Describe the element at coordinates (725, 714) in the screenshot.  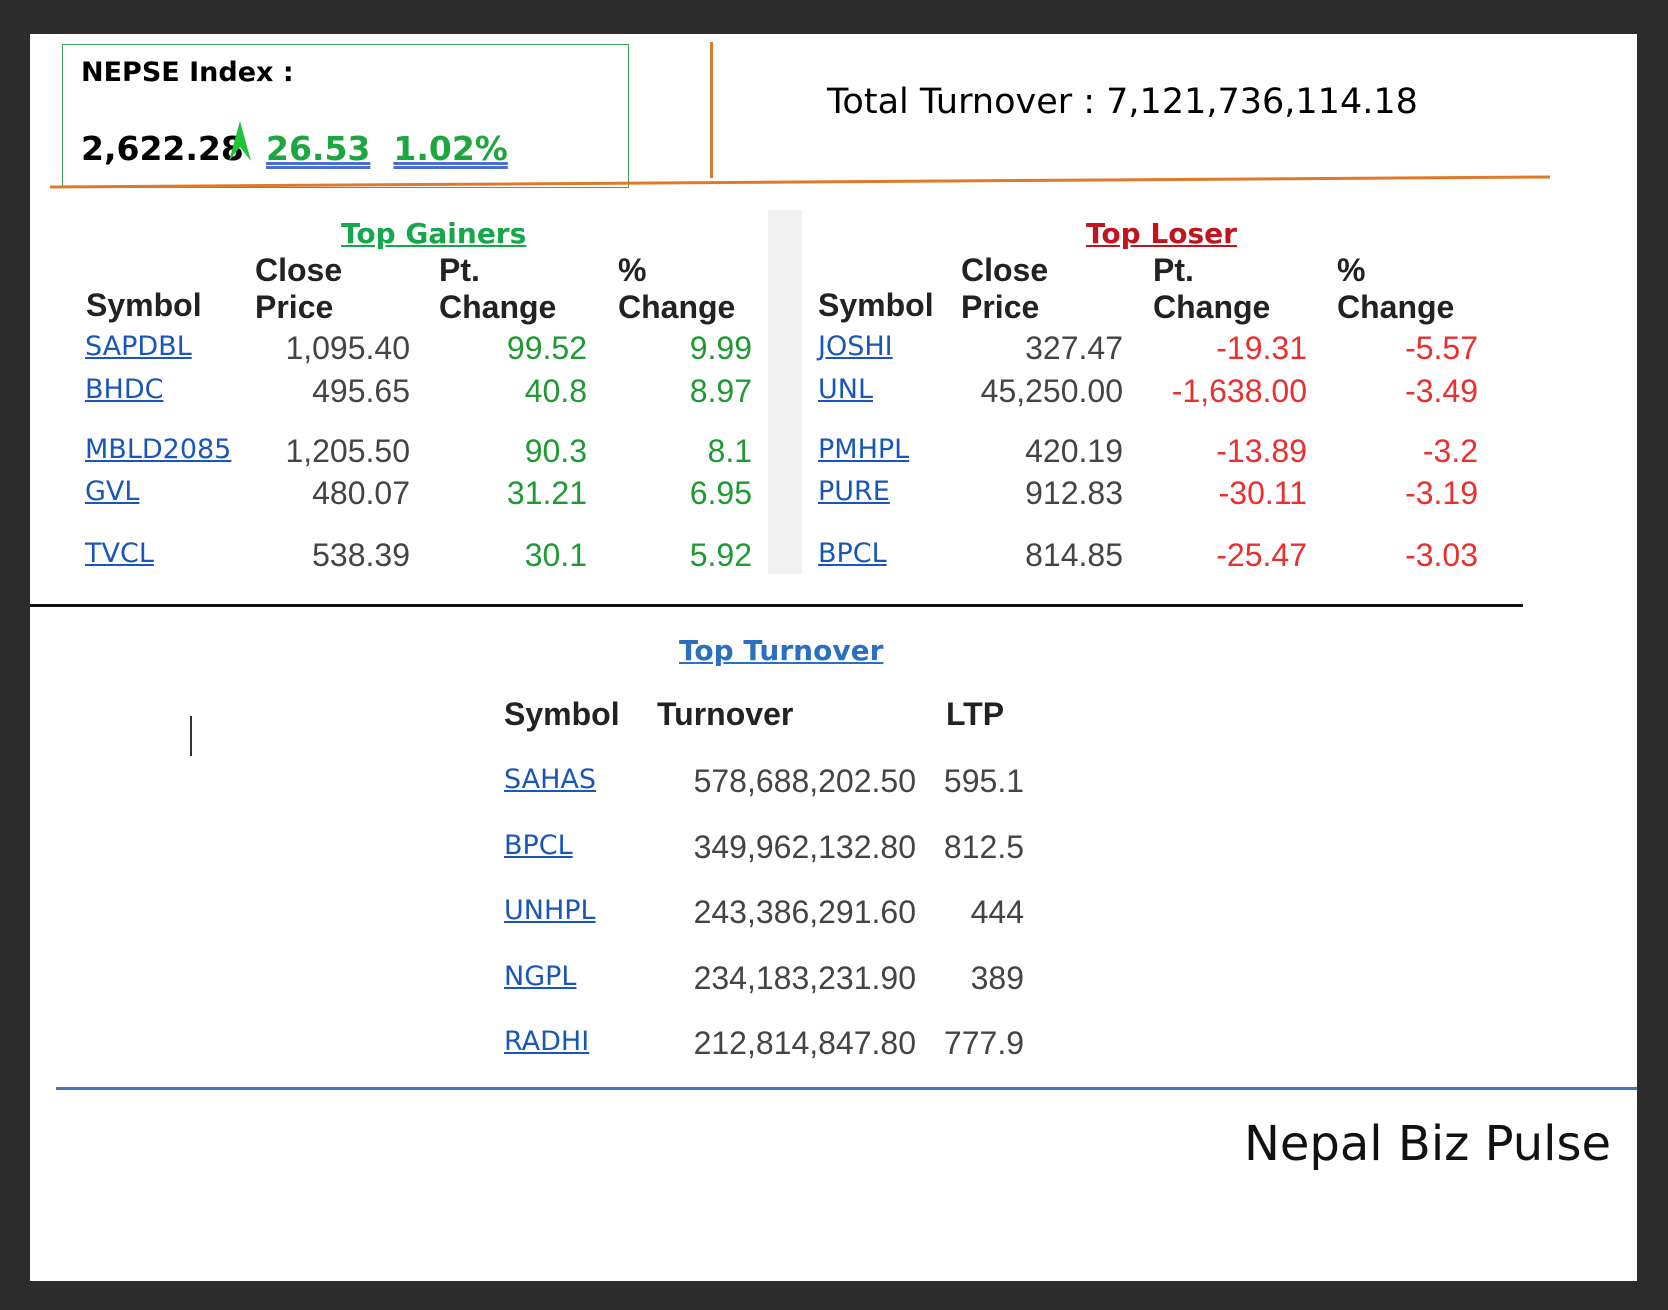
I see `turnover-header-turnover: Turnover` at that location.